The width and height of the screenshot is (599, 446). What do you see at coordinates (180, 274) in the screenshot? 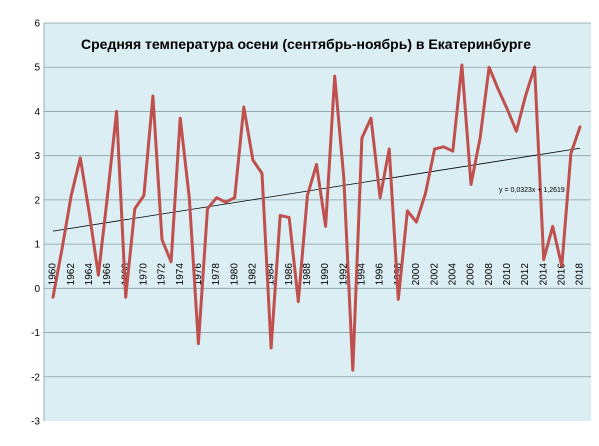
I see `x-tick-label: 1974` at bounding box center [180, 274].